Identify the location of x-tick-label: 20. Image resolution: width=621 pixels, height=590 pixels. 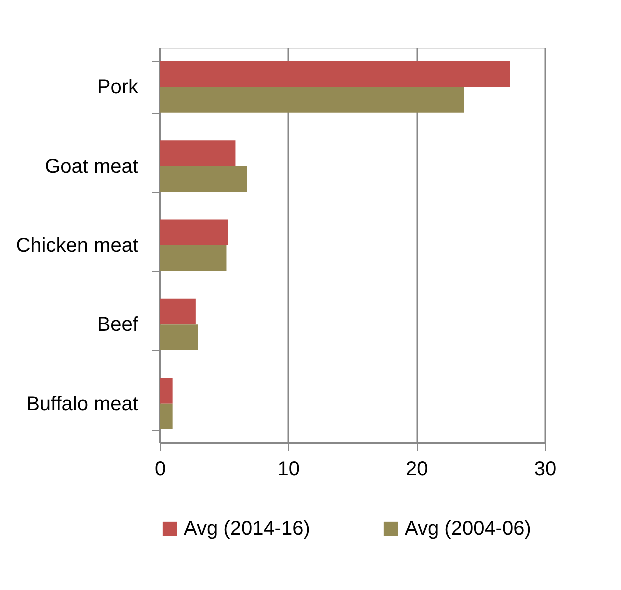
(417, 469).